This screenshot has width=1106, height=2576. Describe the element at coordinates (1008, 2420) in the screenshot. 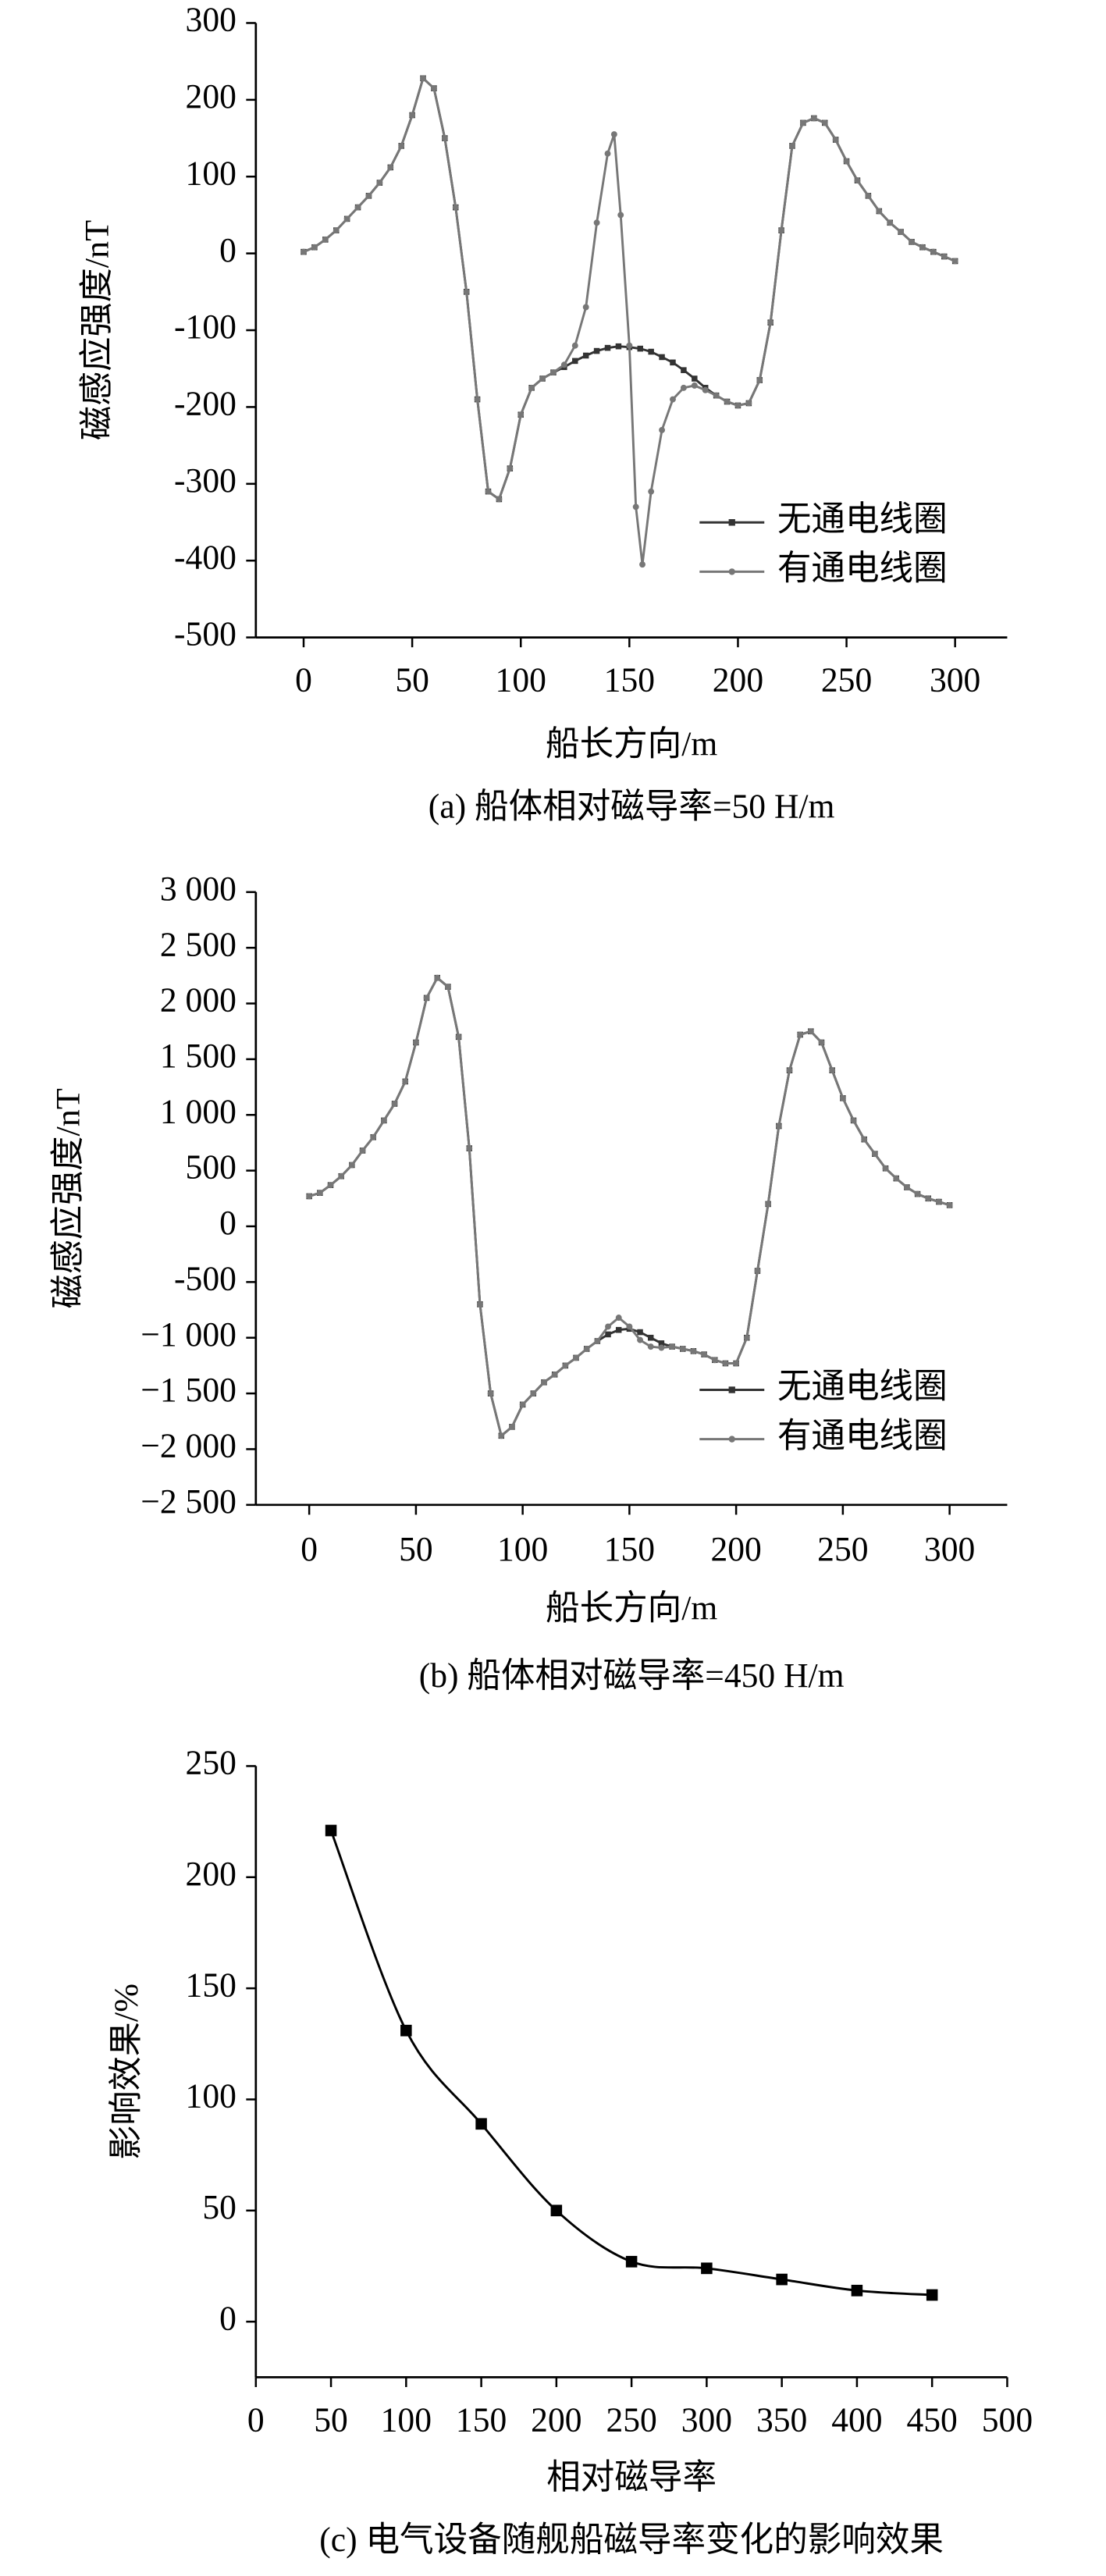

I see `x-tick-label: 500` at that location.